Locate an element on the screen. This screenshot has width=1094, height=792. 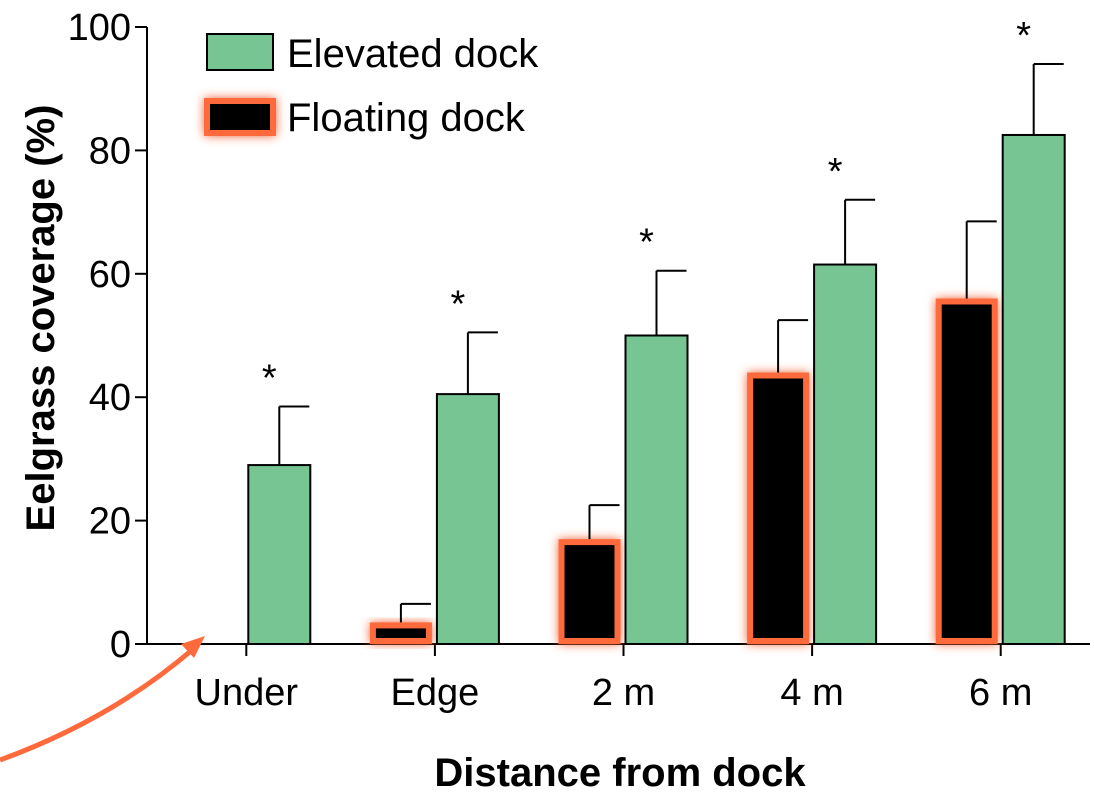
arrow-head is located at coordinates (193, 647).